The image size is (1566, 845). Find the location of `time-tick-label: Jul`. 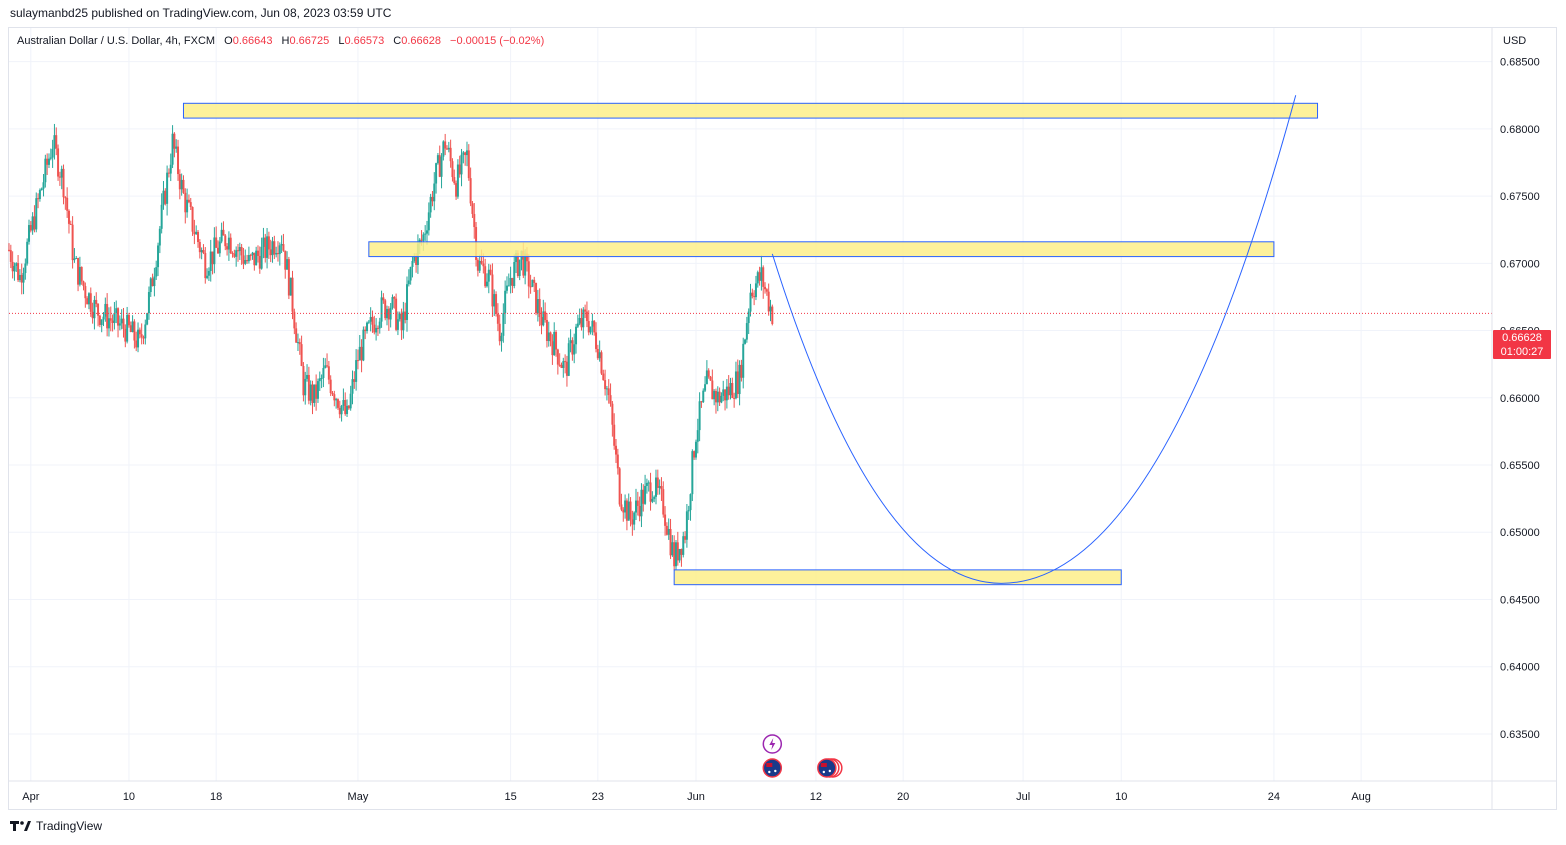

time-tick-label: Jul is located at coordinates (1023, 797).